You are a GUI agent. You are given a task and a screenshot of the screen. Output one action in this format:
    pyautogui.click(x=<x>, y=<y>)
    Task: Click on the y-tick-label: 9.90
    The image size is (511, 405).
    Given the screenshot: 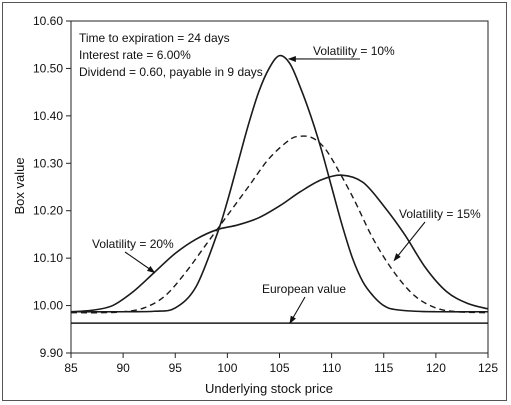 What is the action you would take?
    pyautogui.click(x=52, y=353)
    